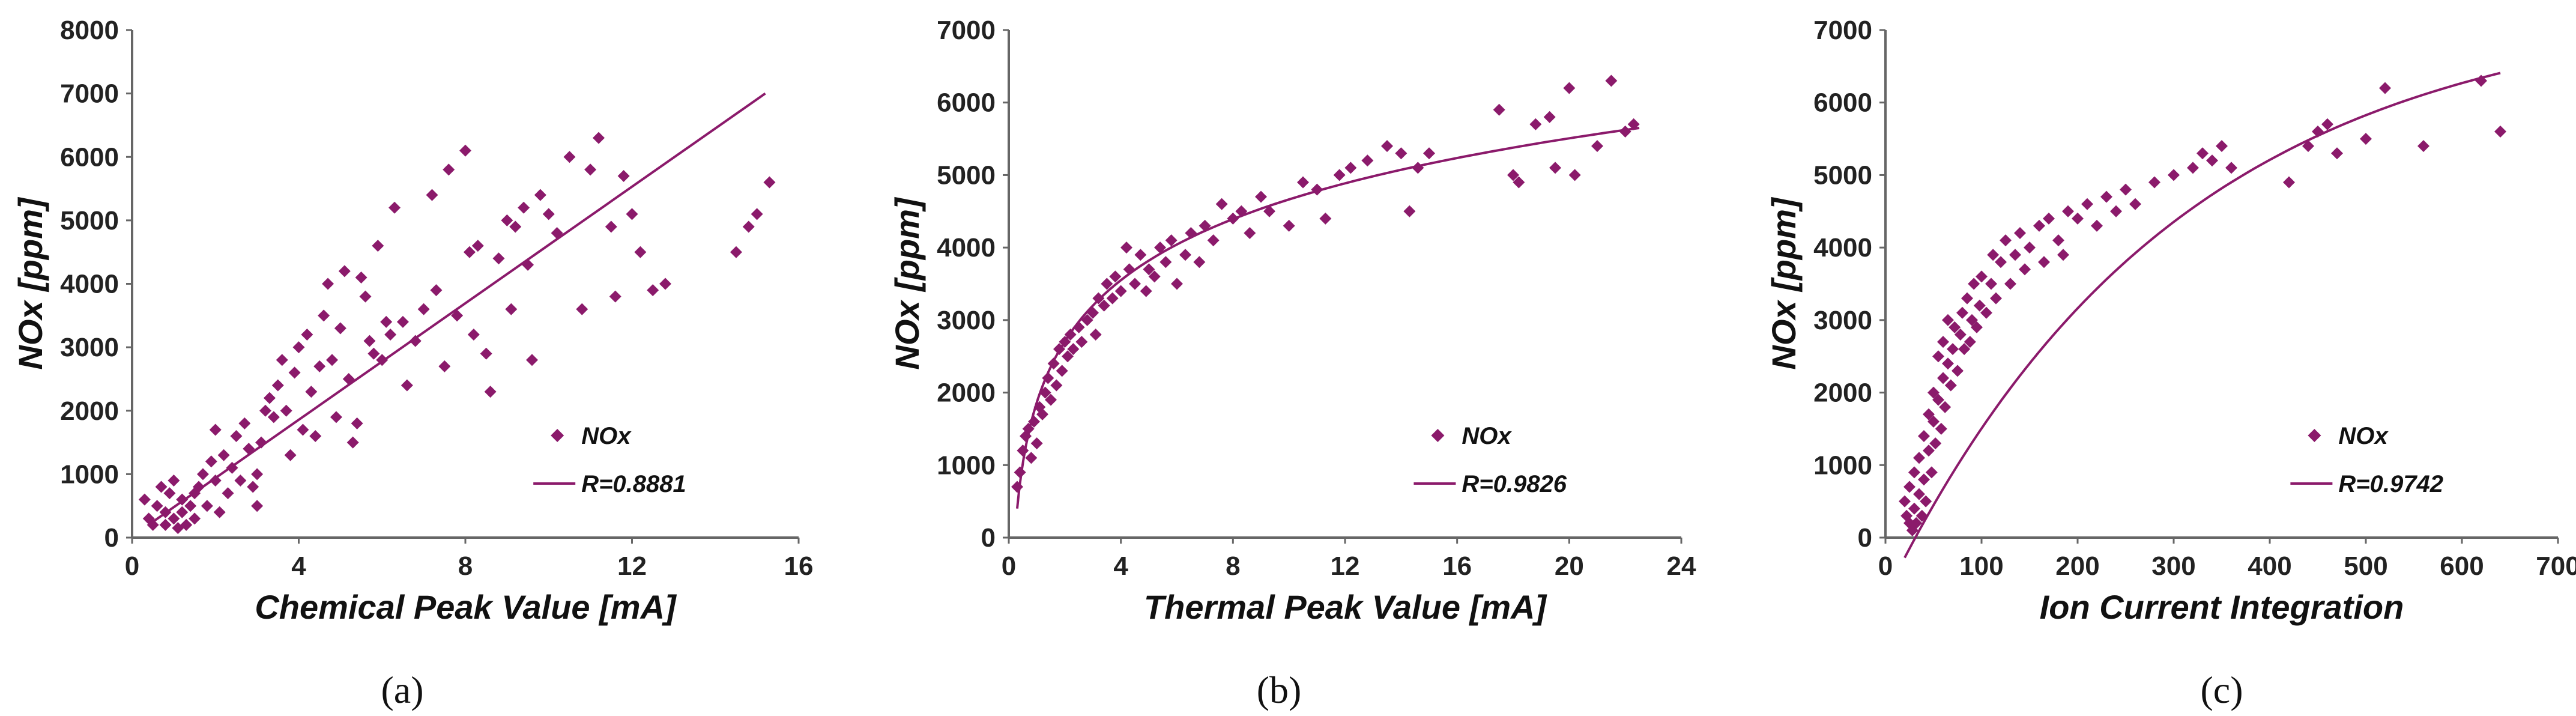 Image resolution: width=2576 pixels, height=716 pixels. I want to click on legend-marker-icon, so click(1438, 435).